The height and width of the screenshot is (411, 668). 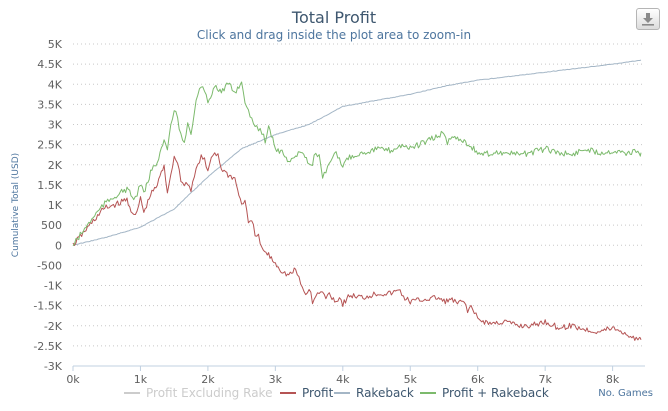 I want to click on x-tick-label: 3k, so click(x=276, y=379).